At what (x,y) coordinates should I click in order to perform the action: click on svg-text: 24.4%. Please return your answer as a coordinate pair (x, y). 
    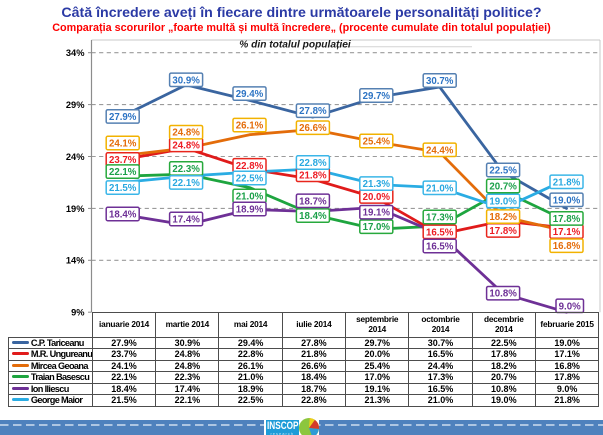
    Looking at the image, I should click on (440, 150).